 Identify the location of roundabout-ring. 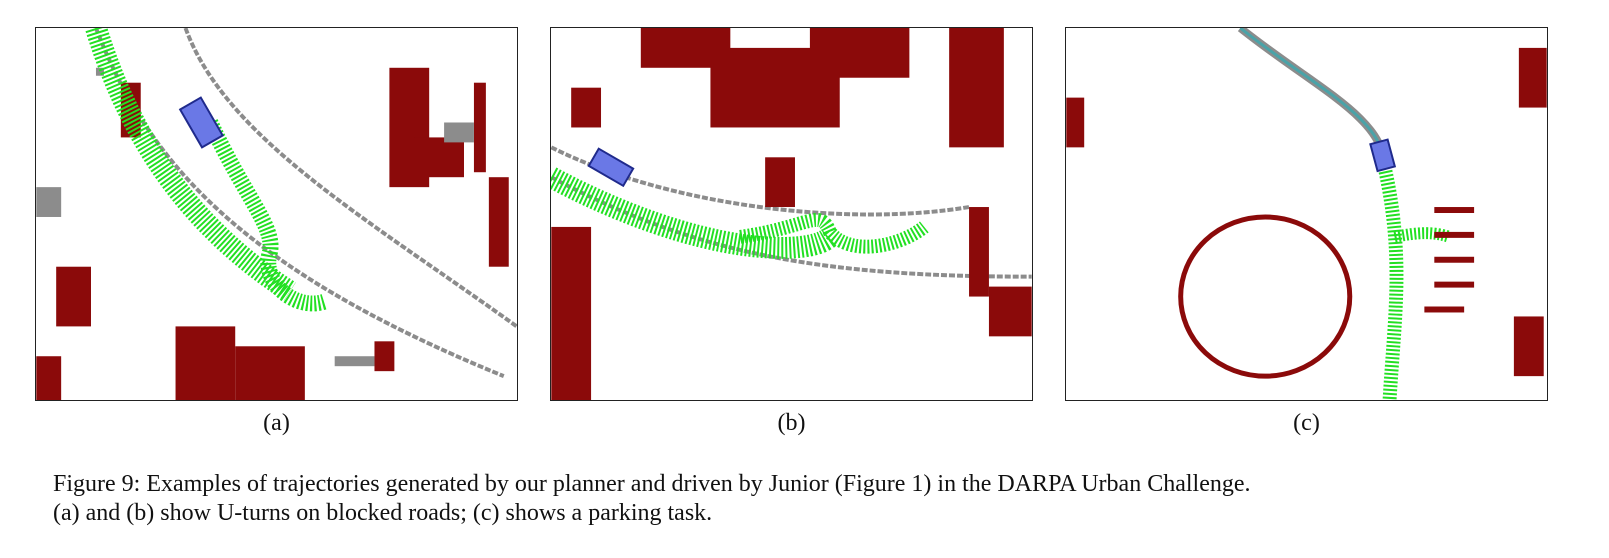
(1265, 296).